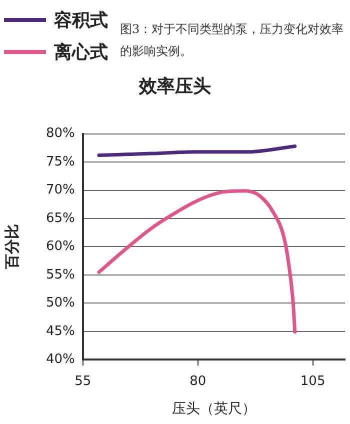 The image size is (350, 424). What do you see at coordinates (60, 162) in the screenshot?
I see `y-tick-label: 75%` at bounding box center [60, 162].